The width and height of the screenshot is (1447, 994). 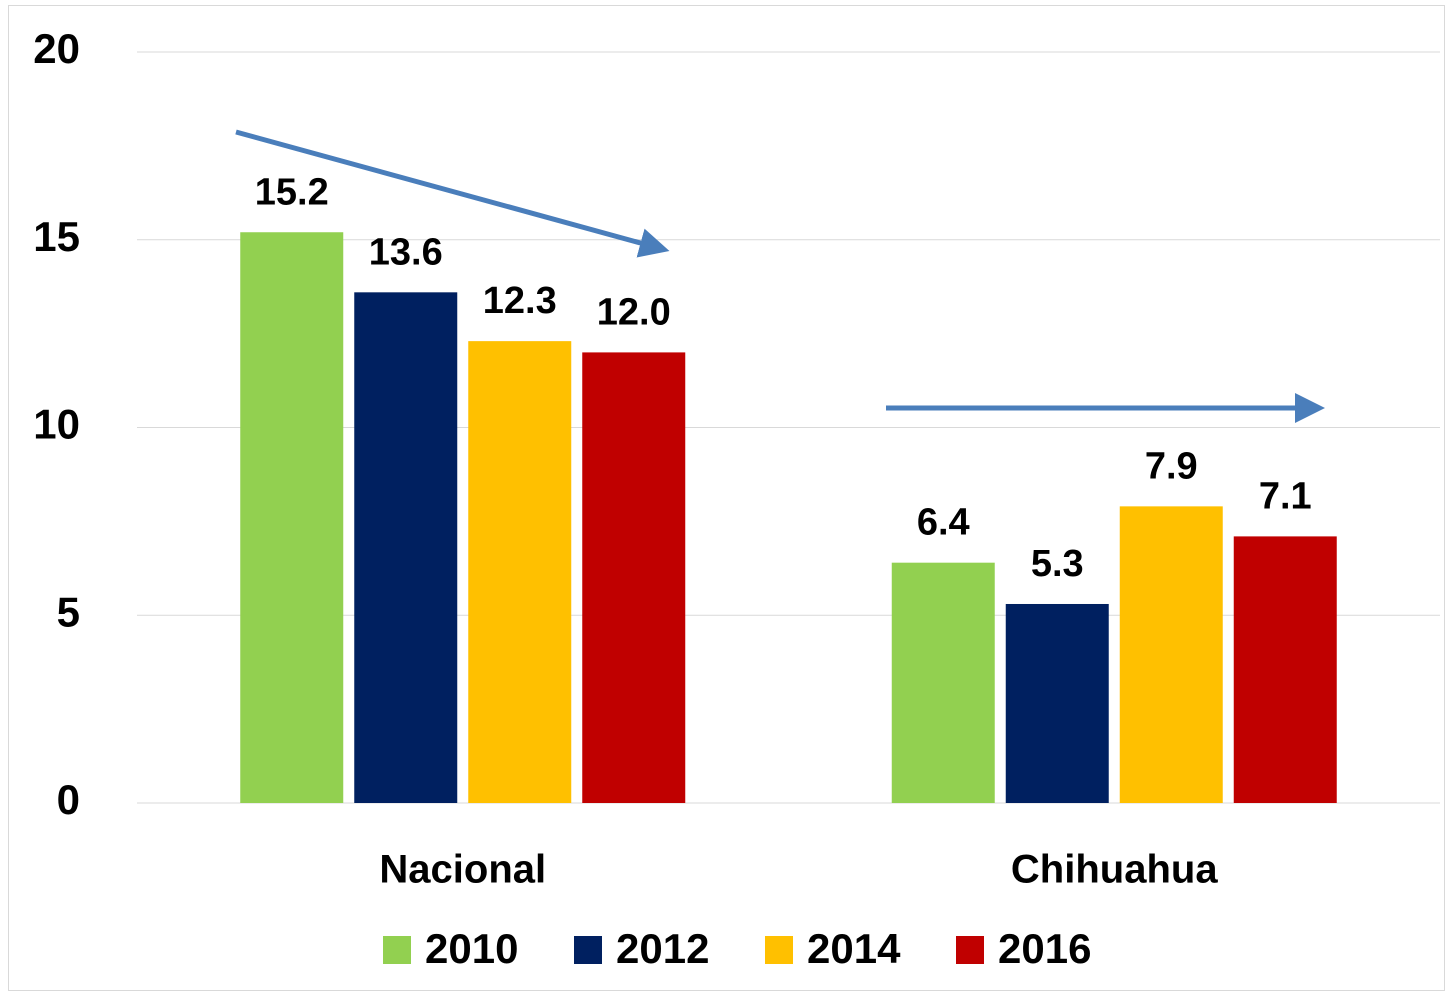 What do you see at coordinates (943, 523) in the screenshot?
I see `value-label: 6.4` at bounding box center [943, 523].